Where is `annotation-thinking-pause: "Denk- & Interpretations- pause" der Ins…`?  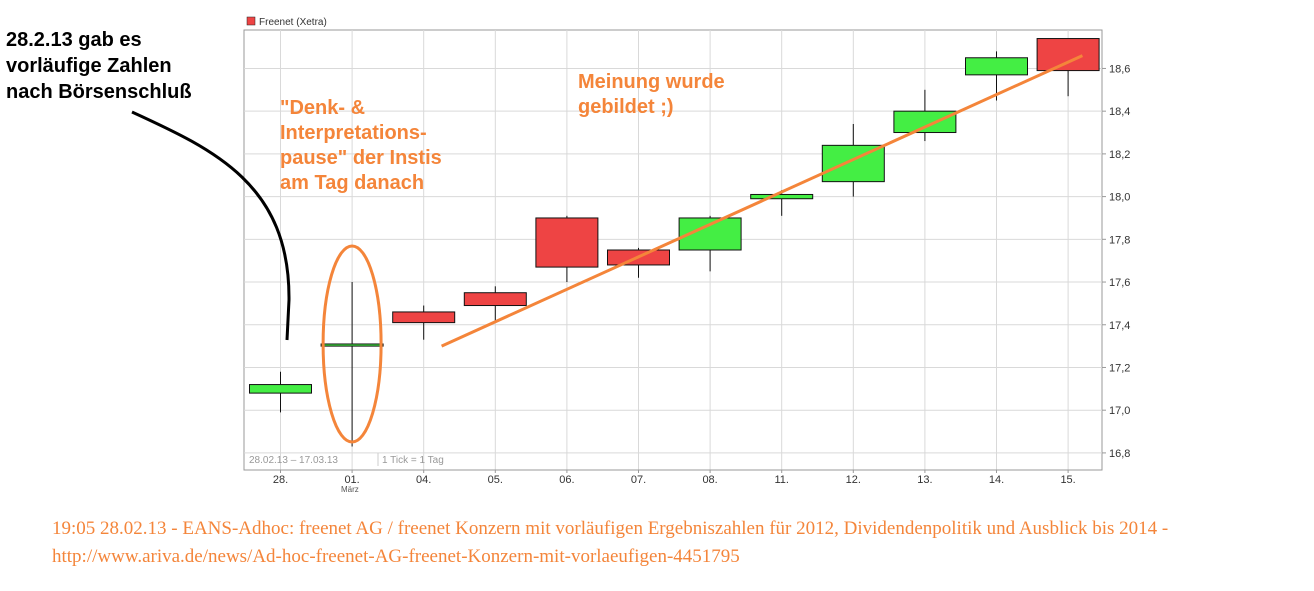
annotation-thinking-pause: "Denk- & Interpretations- pause" der Ins… is located at coordinates (361, 145).